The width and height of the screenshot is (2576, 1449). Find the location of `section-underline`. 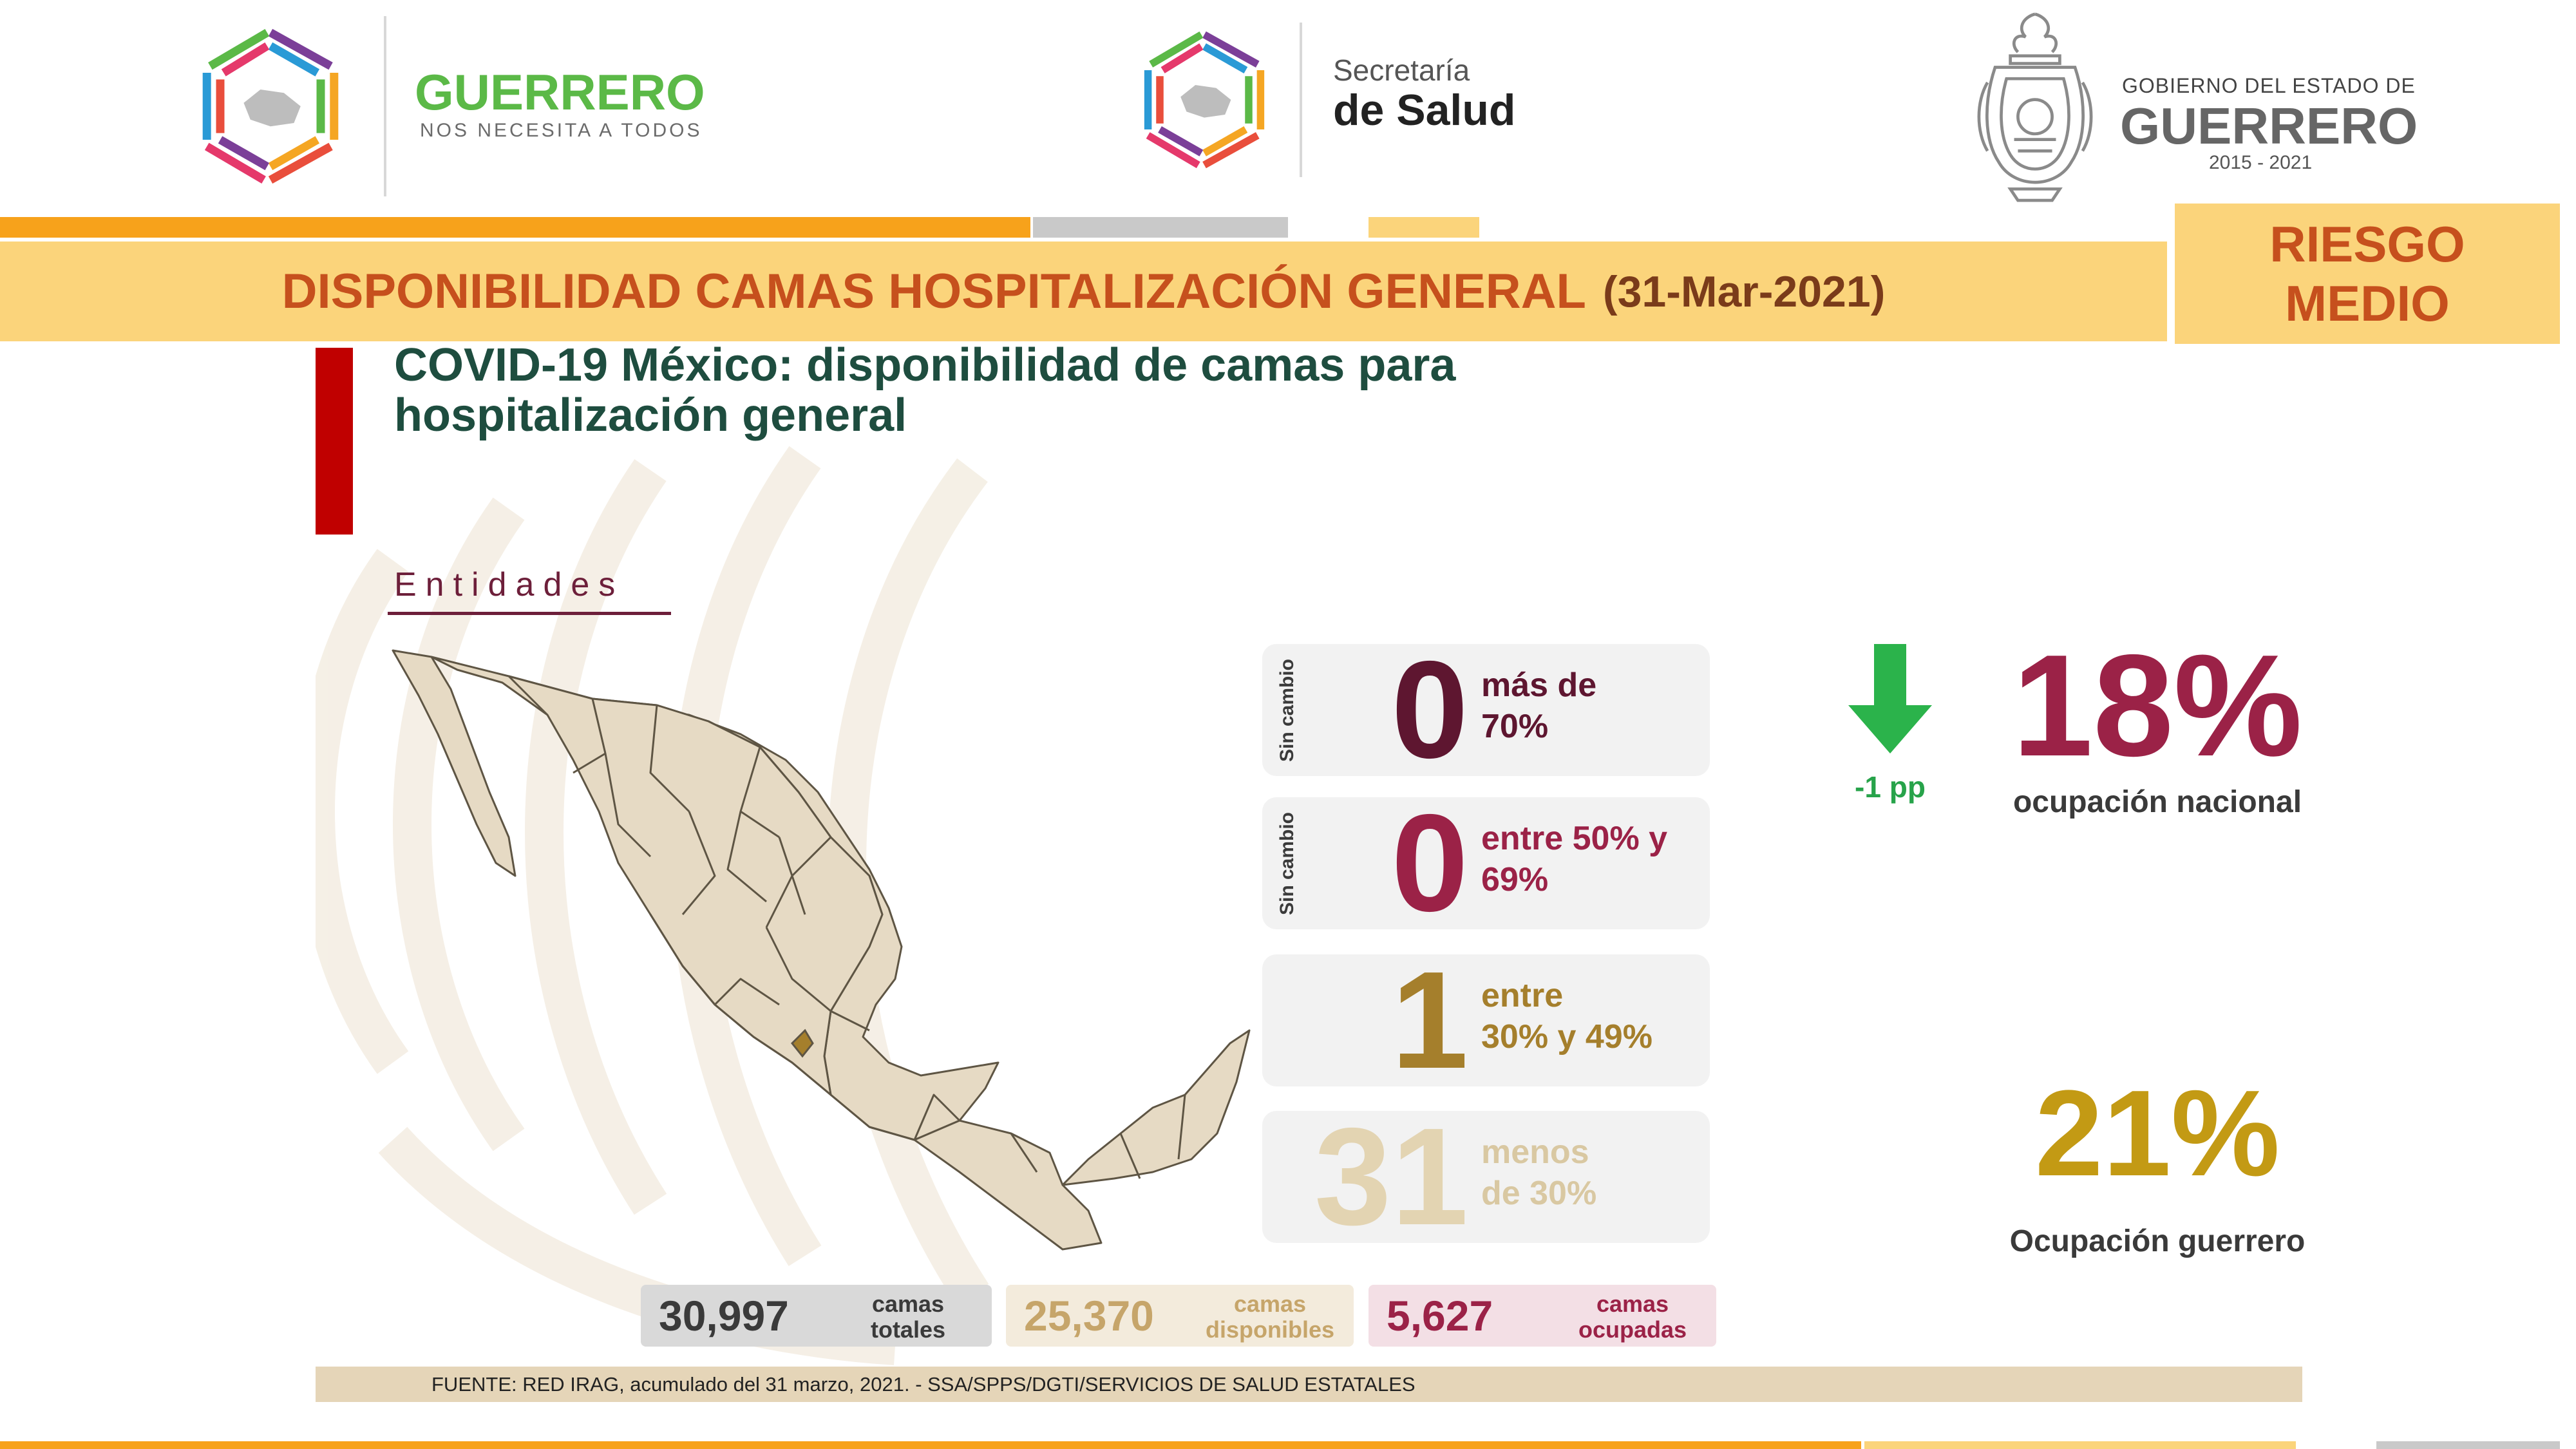

section-underline is located at coordinates (529, 613).